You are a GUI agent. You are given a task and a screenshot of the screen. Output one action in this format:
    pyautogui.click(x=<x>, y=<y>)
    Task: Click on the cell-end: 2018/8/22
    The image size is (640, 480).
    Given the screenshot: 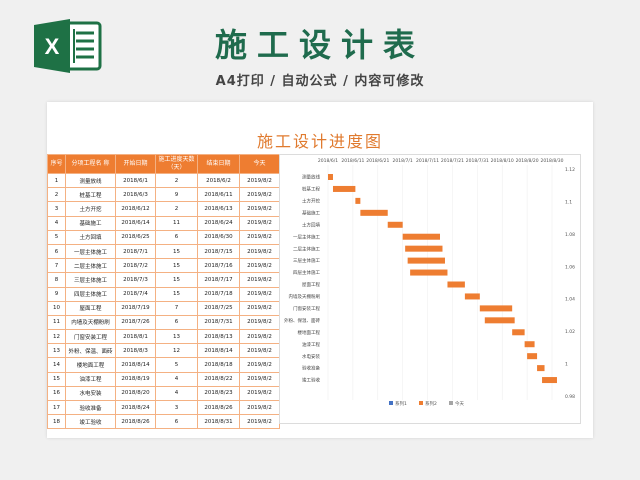 What is the action you would take?
    pyautogui.click(x=218, y=379)
    